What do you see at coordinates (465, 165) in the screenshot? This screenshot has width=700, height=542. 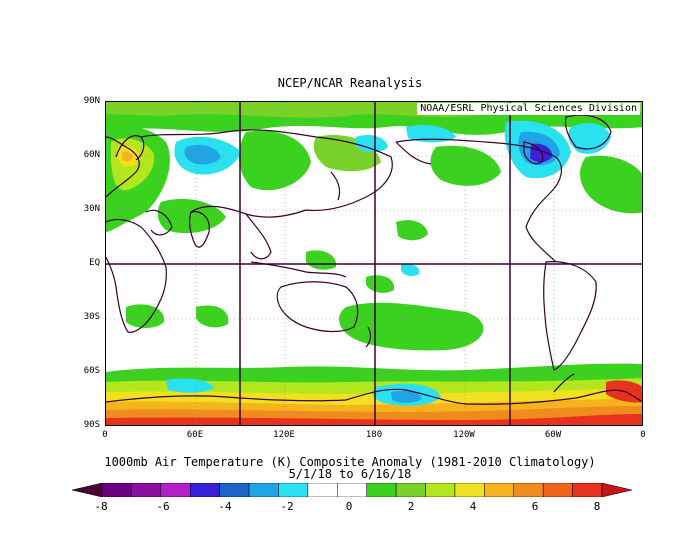 I see `north-pacific-green` at bounding box center [465, 165].